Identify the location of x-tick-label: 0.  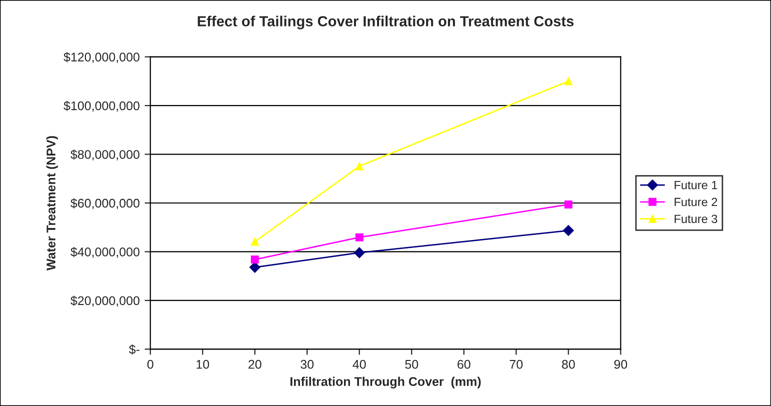
(150, 364).